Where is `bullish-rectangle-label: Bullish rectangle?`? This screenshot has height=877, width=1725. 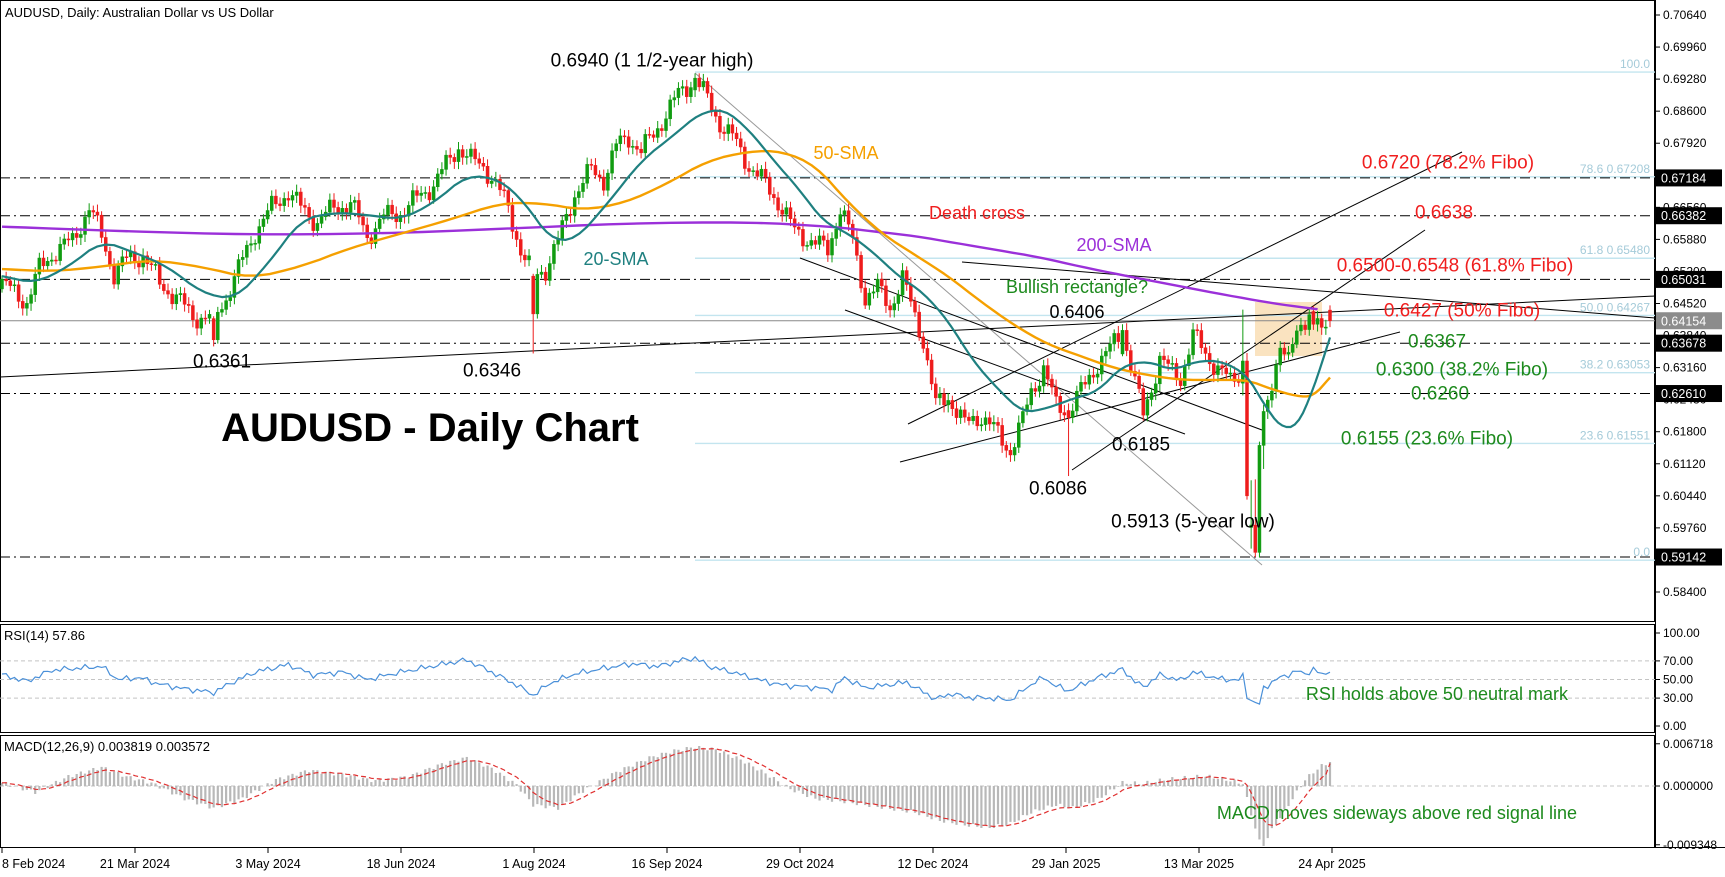 bullish-rectangle-label: Bullish rectangle? is located at coordinates (1077, 287).